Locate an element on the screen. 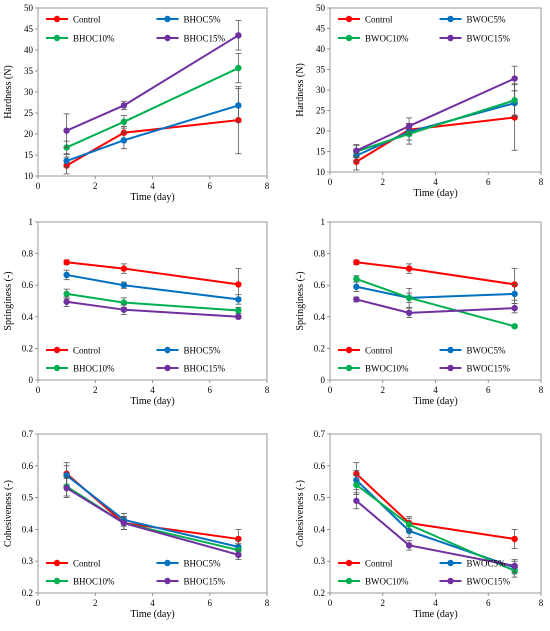  x-axis-title: Time (day) is located at coordinates (152, 401).